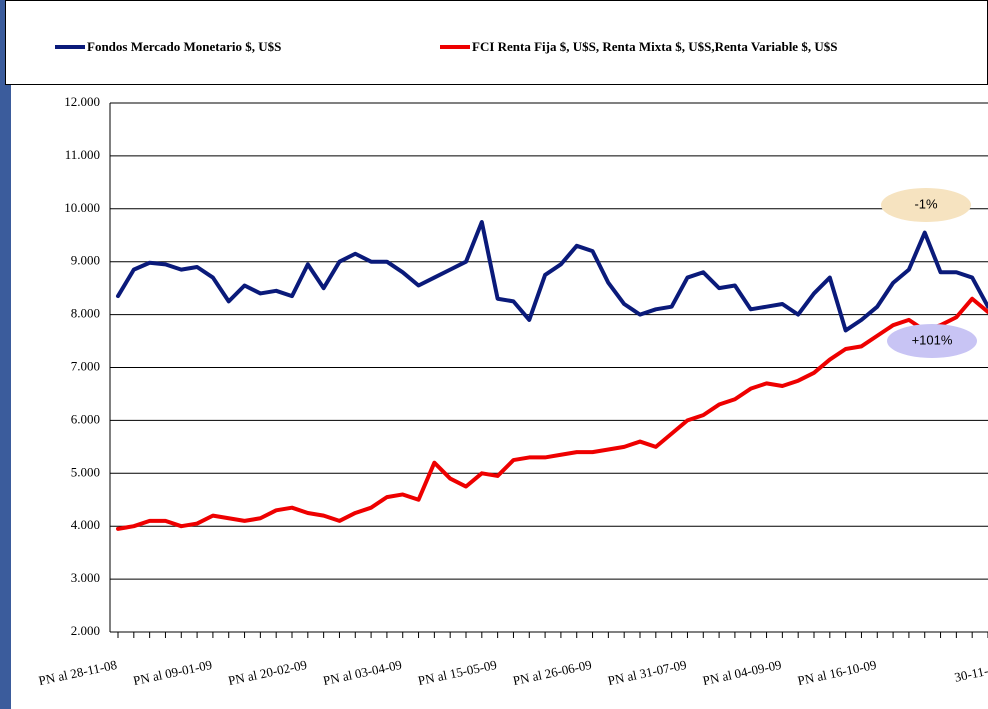  What do you see at coordinates (85, 471) in the screenshot?
I see `y-tick-label: 5.000` at bounding box center [85, 471].